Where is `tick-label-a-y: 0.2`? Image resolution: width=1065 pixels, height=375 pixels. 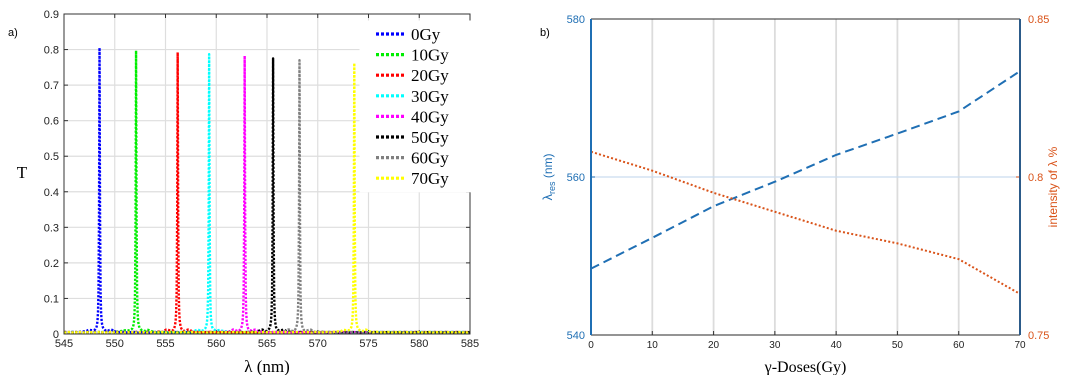
tick-label-a-y: 0.2 is located at coordinates (51, 264).